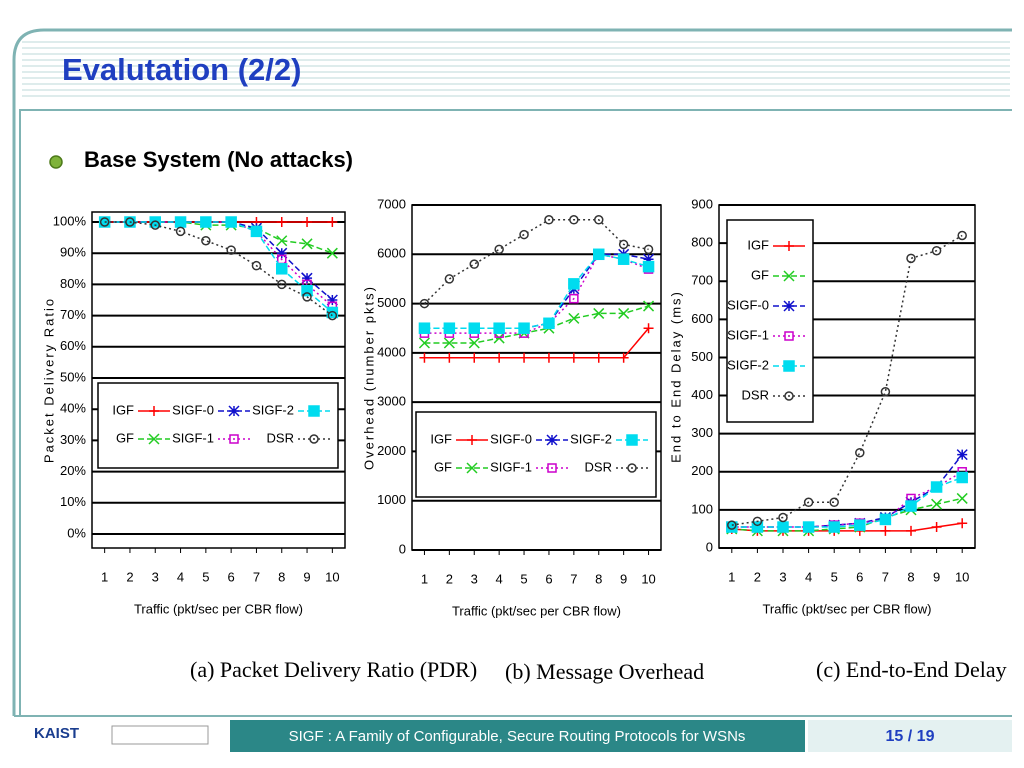 The width and height of the screenshot is (1024, 768). Describe the element at coordinates (73, 439) in the screenshot. I see `y-tick-label: 30%` at that location.